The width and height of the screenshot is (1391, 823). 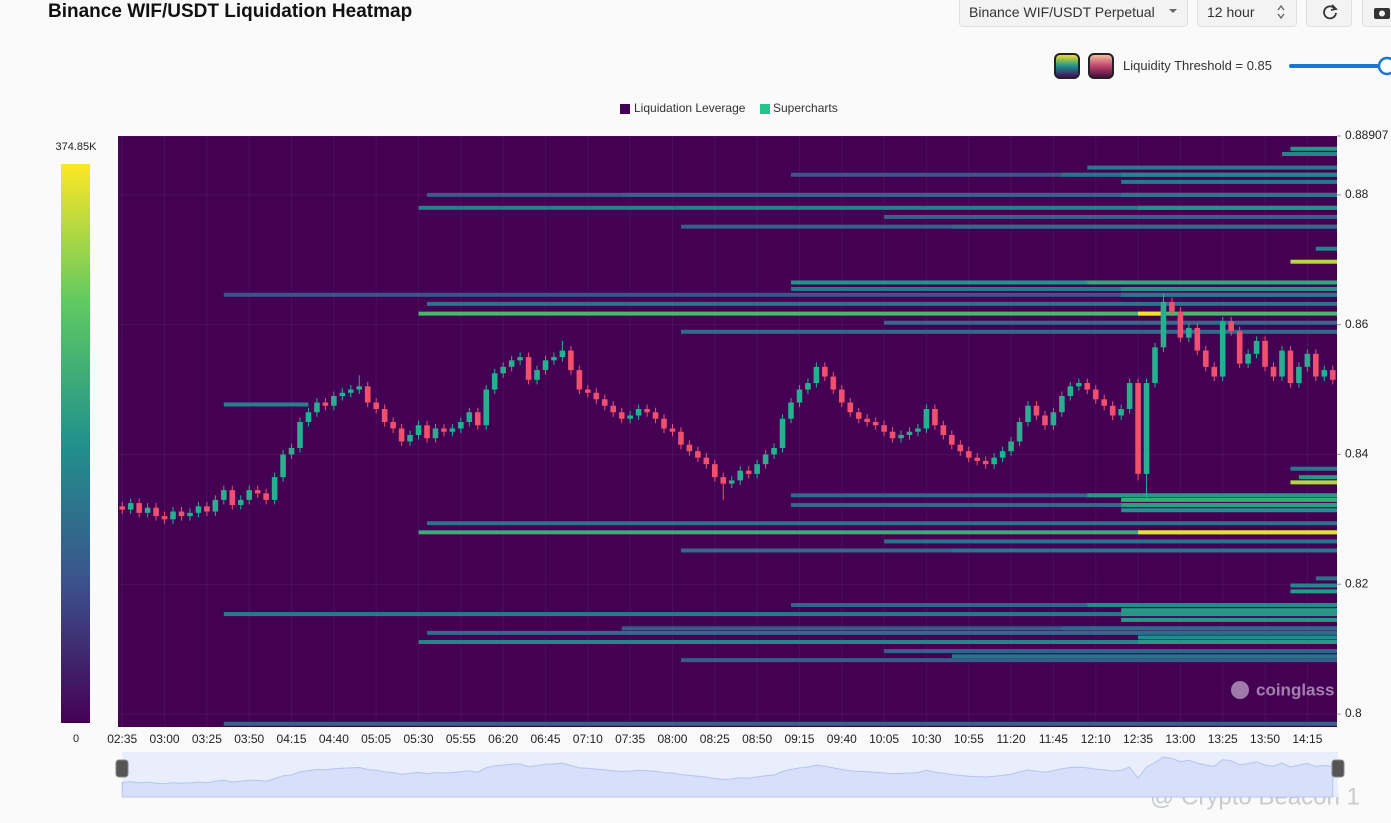 What do you see at coordinates (926, 739) in the screenshot?
I see `x-tick-label: 10:30` at bounding box center [926, 739].